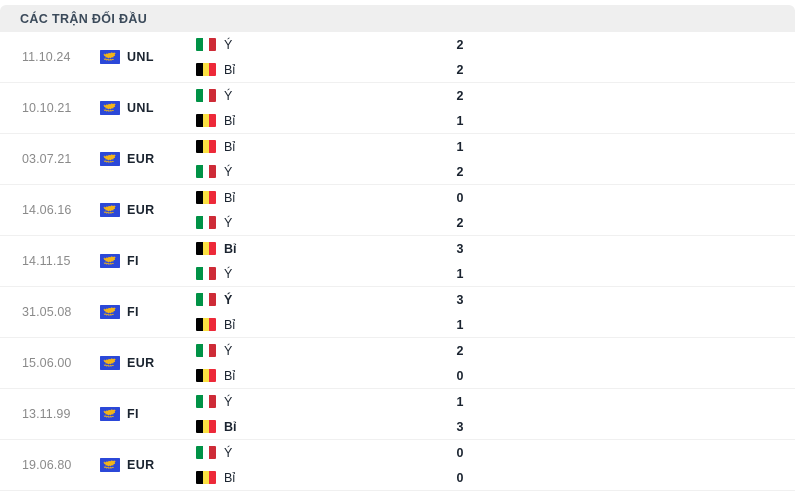 This screenshot has height=500, width=800. What do you see at coordinates (133, 261) in the screenshot?
I see `competition-label: FI` at bounding box center [133, 261].